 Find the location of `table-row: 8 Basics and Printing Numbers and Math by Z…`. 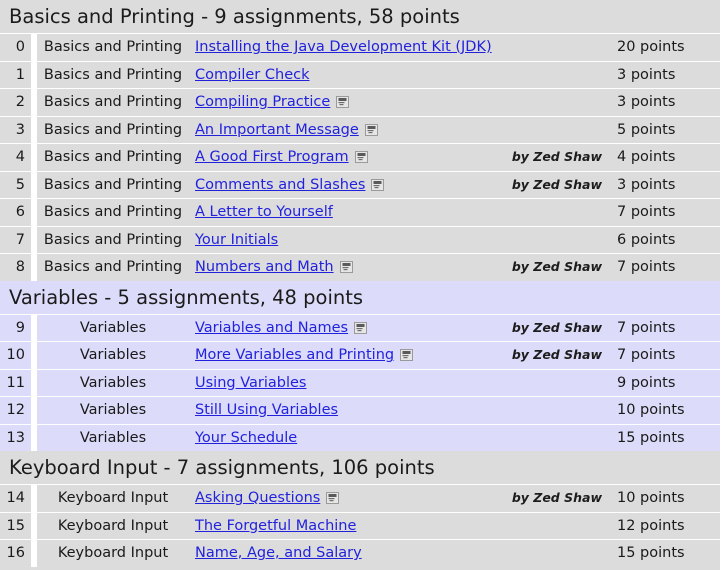

table-row: 8 Basics and Printing Numbers and Math by Z… is located at coordinates (360, 267).